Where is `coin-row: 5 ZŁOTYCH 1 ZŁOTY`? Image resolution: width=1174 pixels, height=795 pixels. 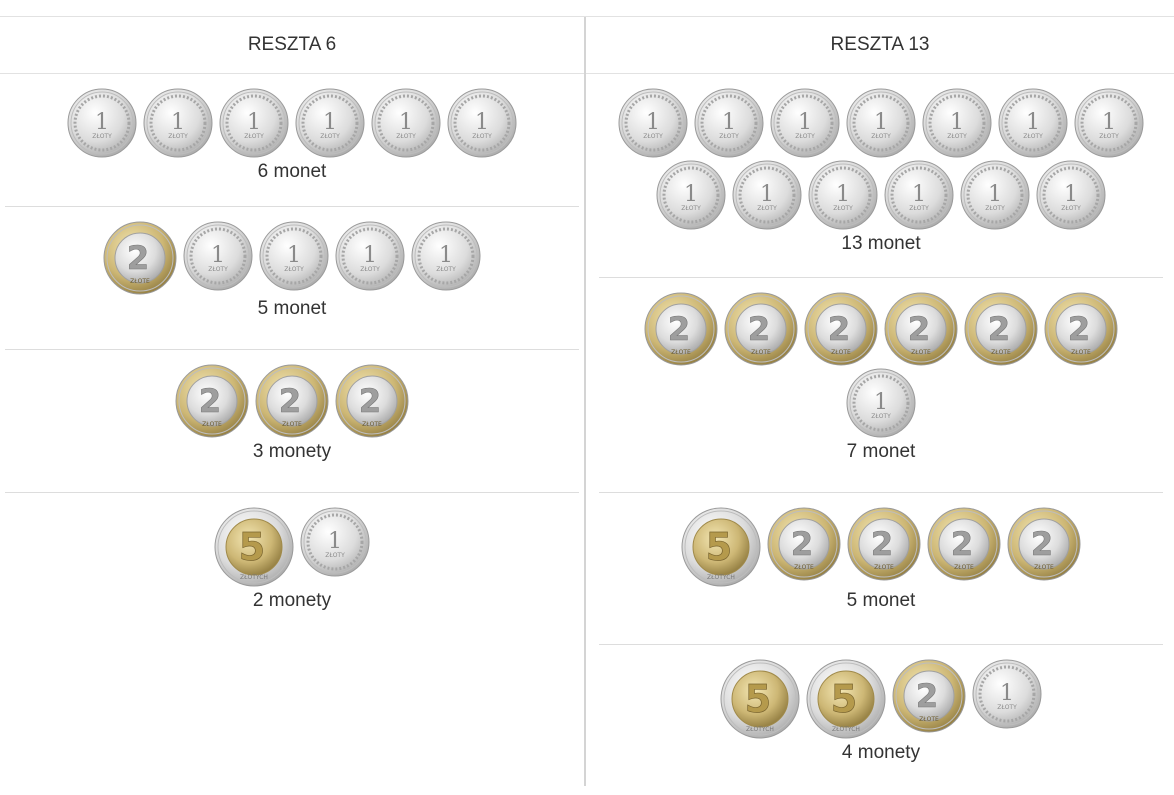
coin-row: 5 ZŁOTYCH 1 ZŁOTY is located at coordinates (292, 547).